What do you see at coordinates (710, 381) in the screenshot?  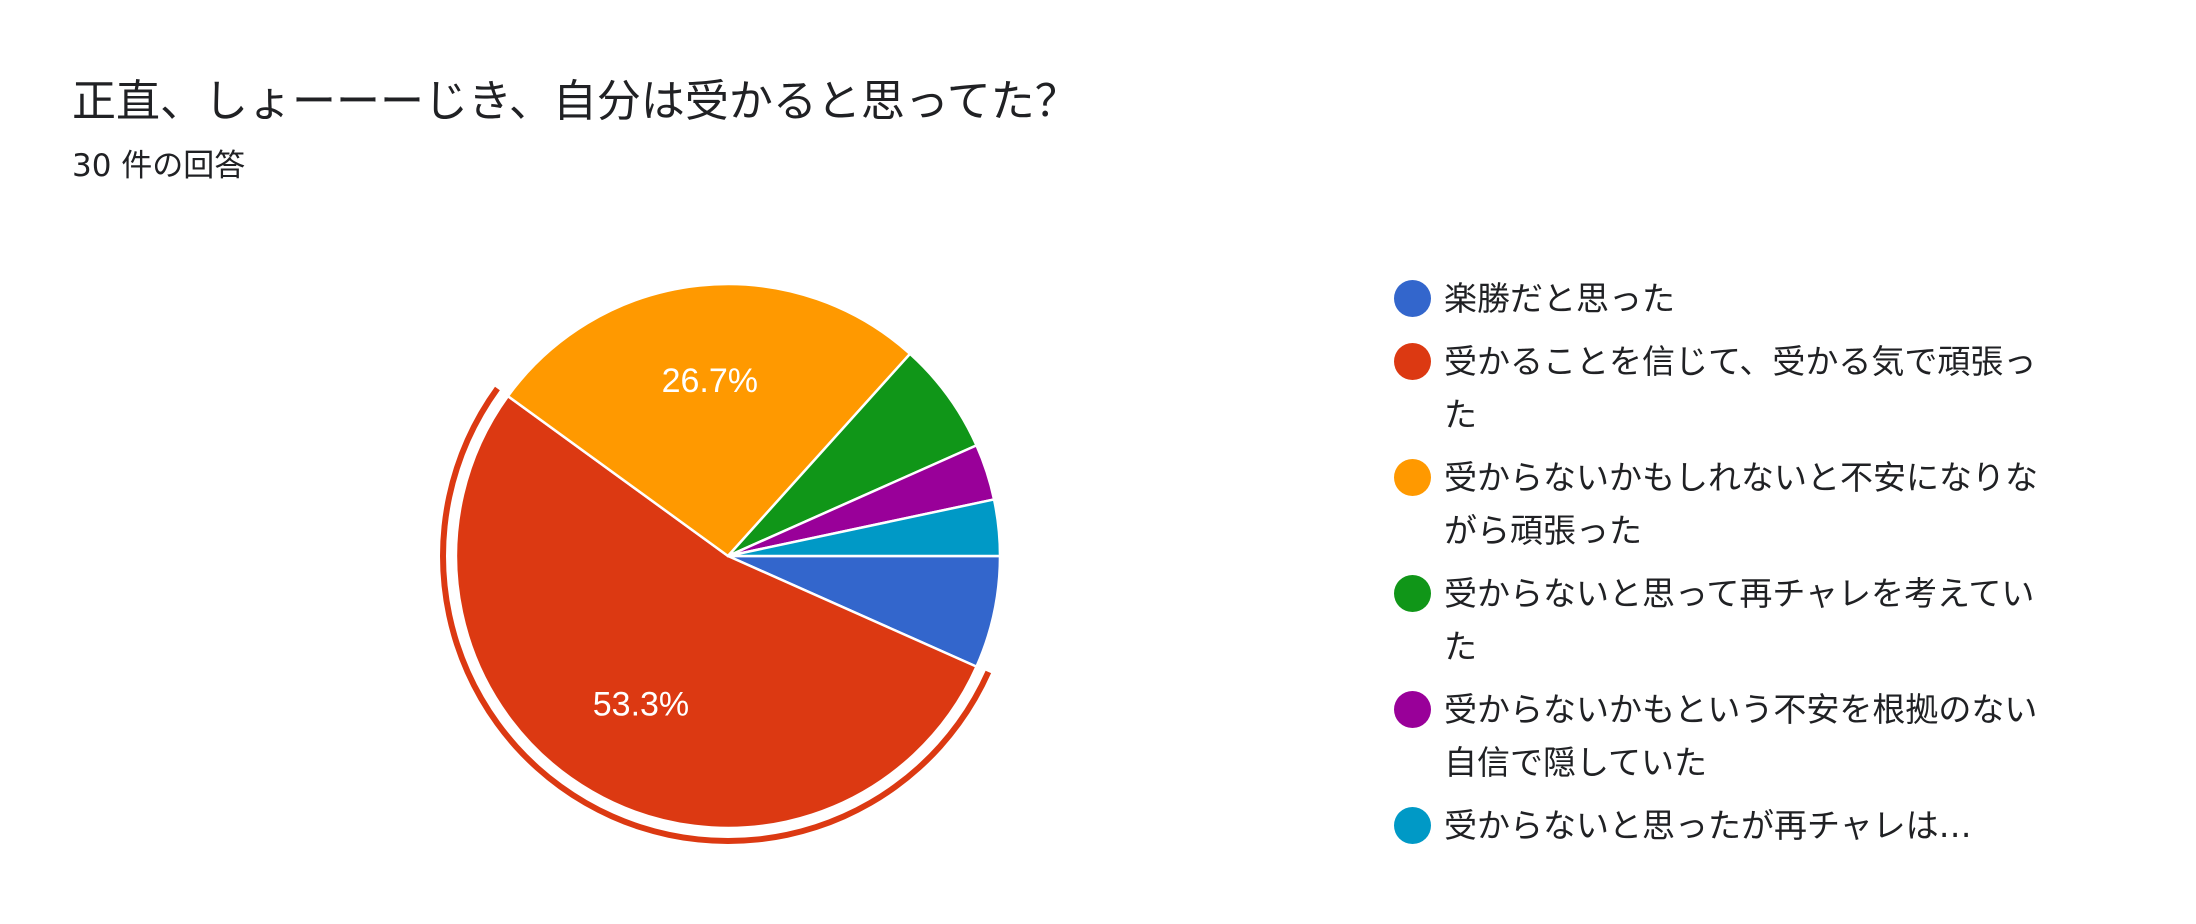 I see `slice-percent-label-3: 26.7%` at bounding box center [710, 381].